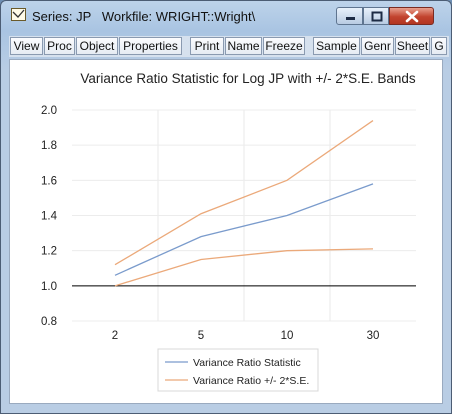  What do you see at coordinates (207, 46) in the screenshot?
I see `print-button: Print` at bounding box center [207, 46].